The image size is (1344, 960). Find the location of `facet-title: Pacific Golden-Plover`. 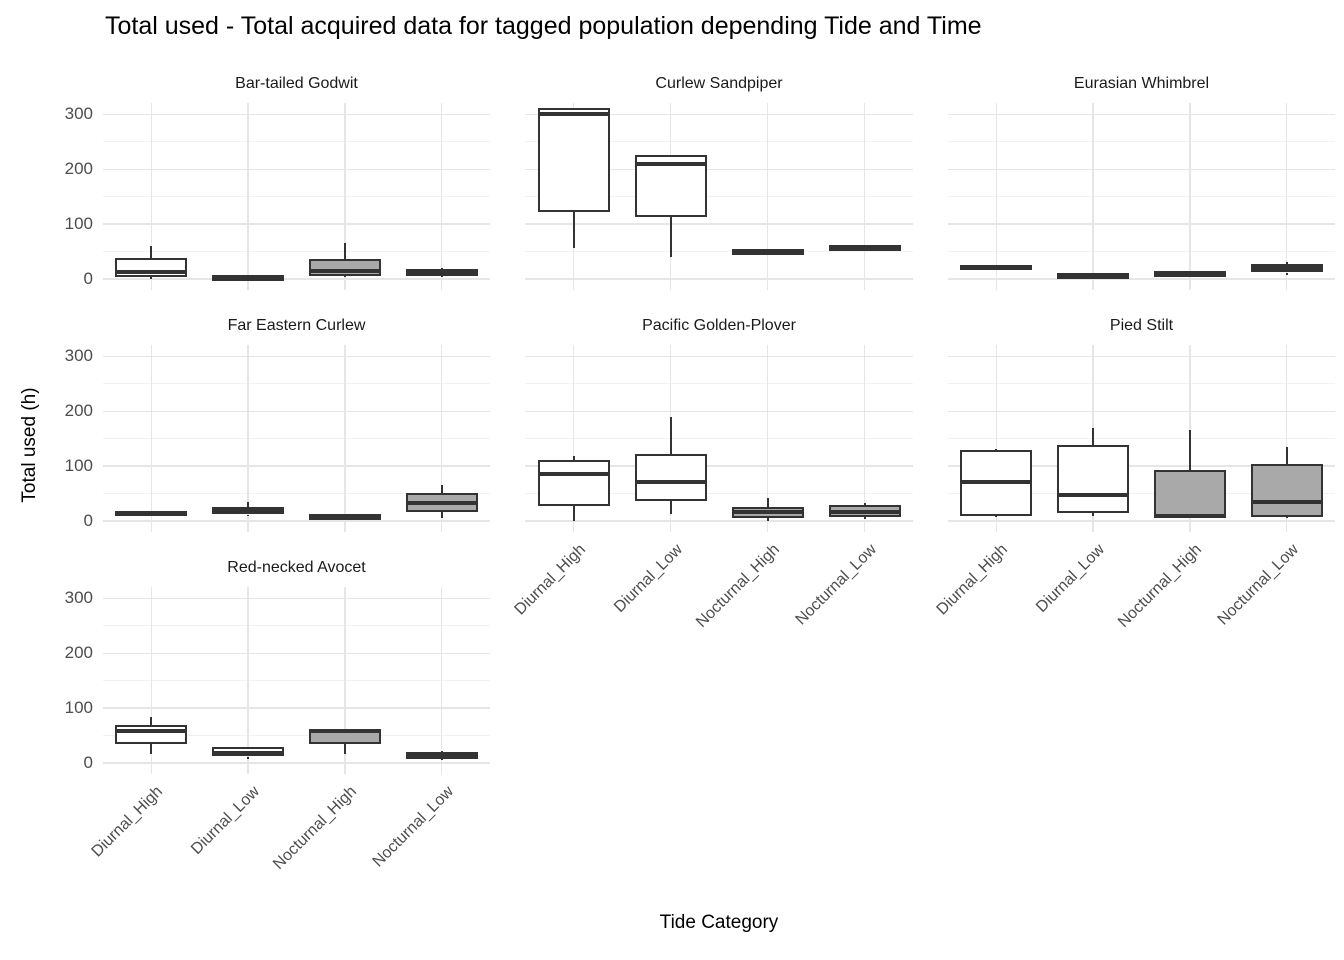

facet-title: Pacific Golden-Plover is located at coordinates (719, 325).